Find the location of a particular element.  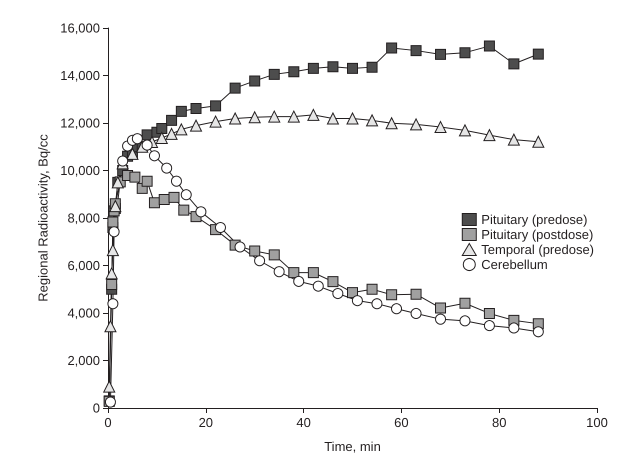

y-tick-label: 14,000 is located at coordinates (80, 75).